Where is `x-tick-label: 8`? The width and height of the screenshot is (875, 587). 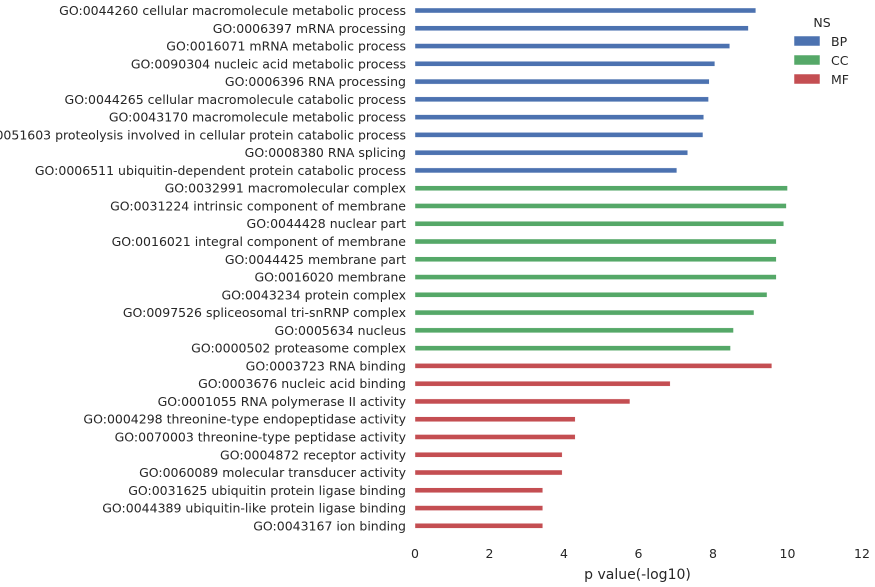 x-tick-label: 8 is located at coordinates (713, 553).